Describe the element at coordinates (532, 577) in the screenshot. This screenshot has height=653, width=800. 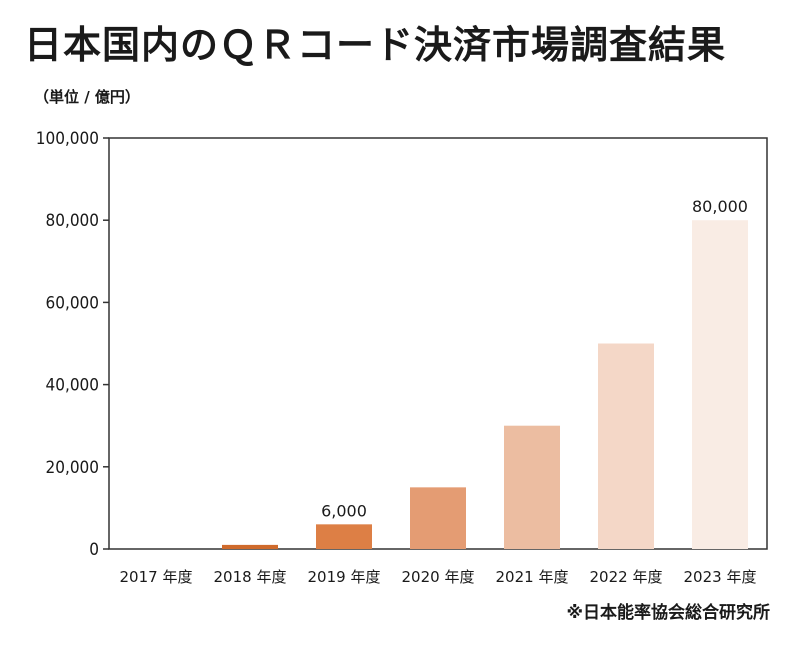
I see `x-tick-label: 2021 年度` at that location.